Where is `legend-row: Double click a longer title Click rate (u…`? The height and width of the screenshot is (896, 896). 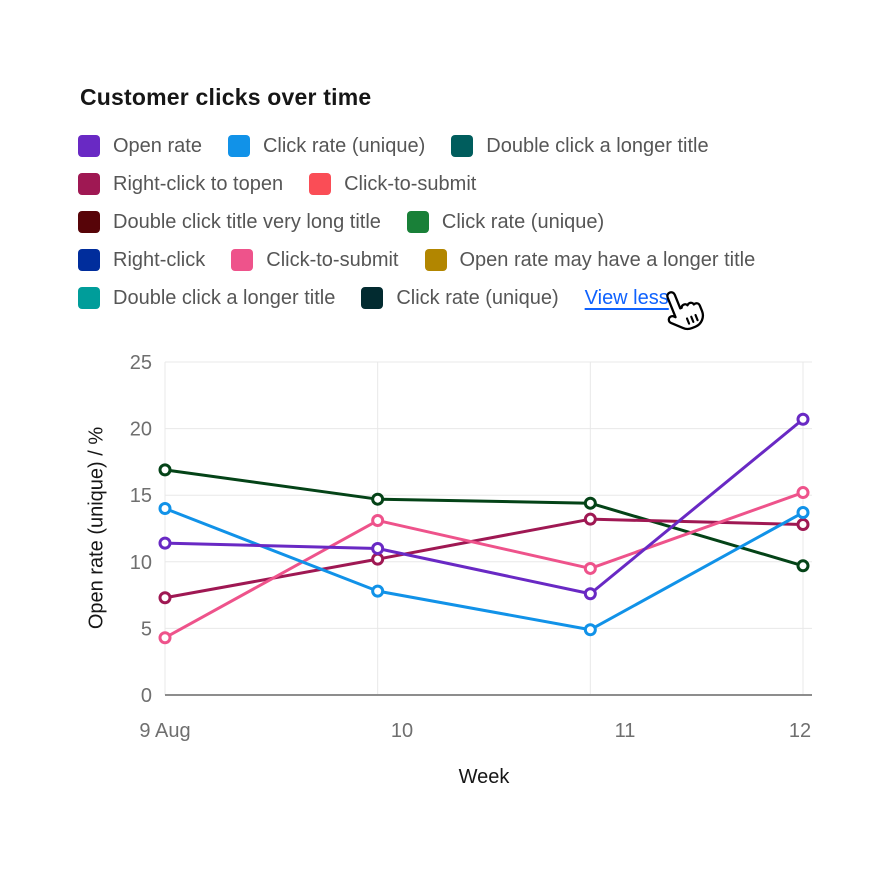
legend-row: Double click a longer title Click rate (u… is located at coordinates (438, 298).